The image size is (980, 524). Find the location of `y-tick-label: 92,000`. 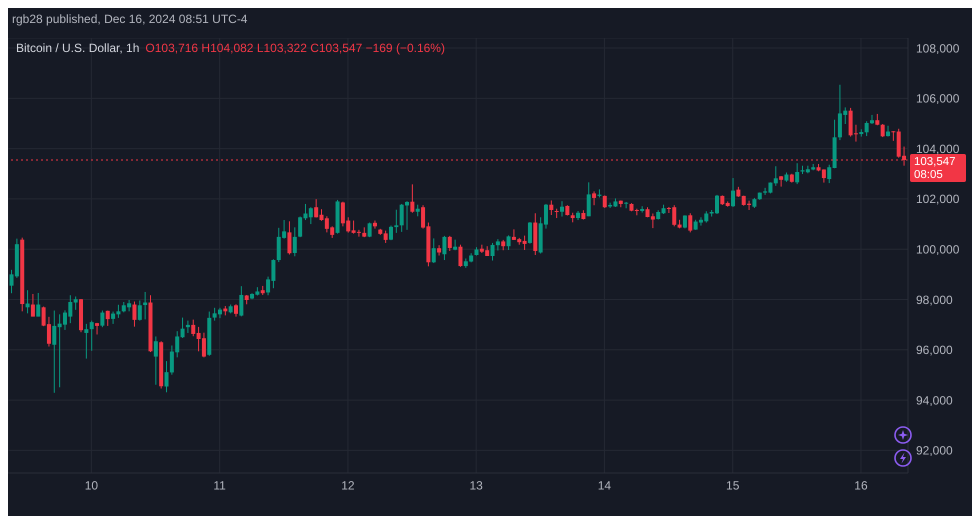

y-tick-label: 92,000 is located at coordinates (935, 451).